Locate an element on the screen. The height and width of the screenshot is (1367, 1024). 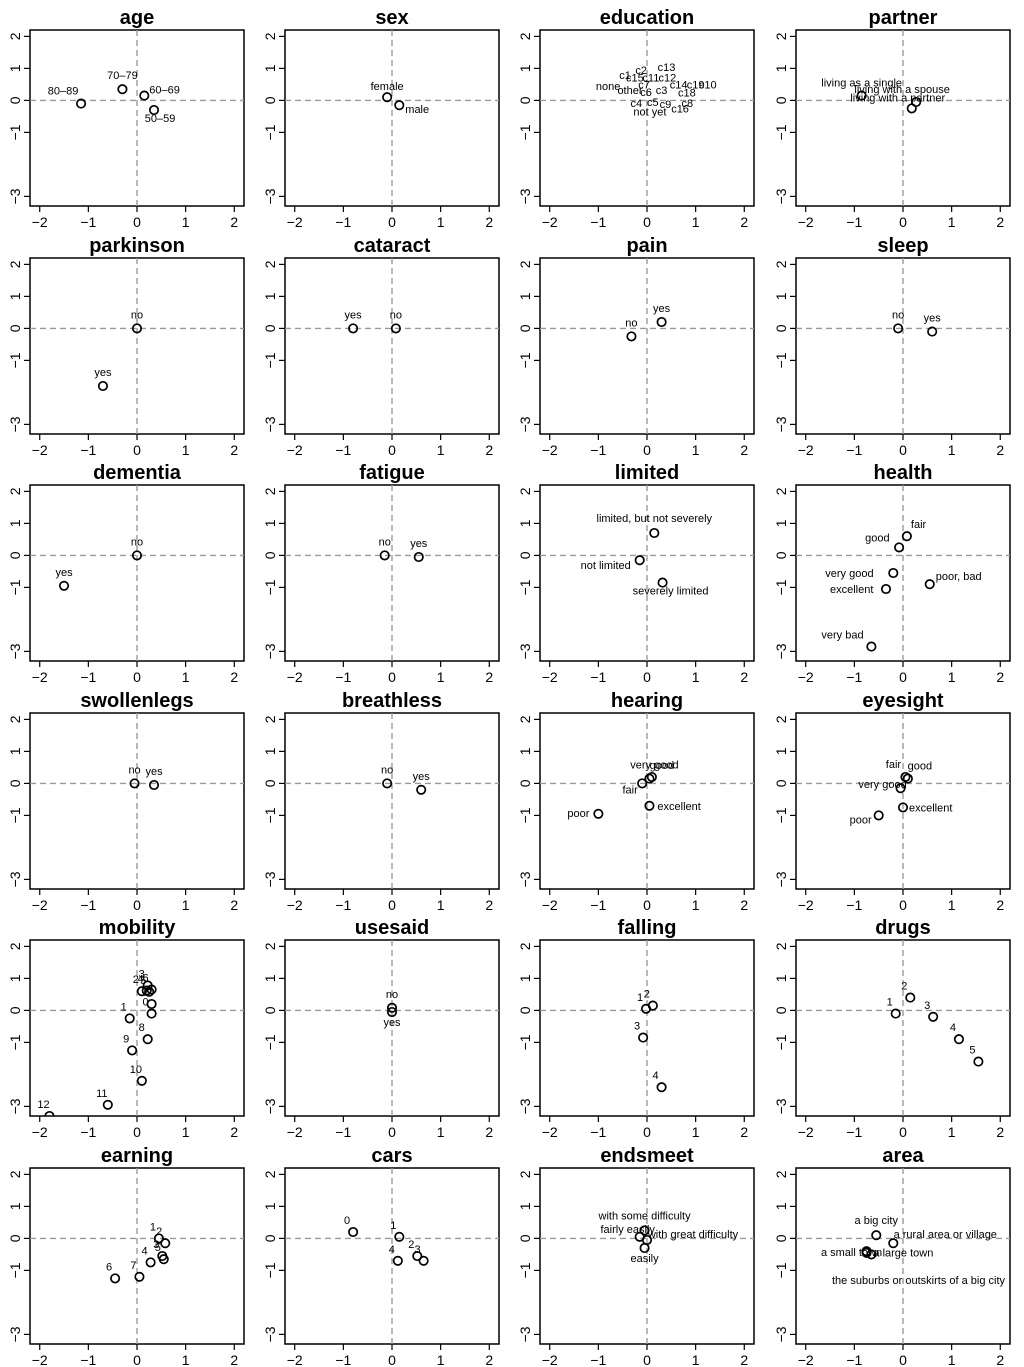
panel-mobility-label-0: 0 is located at coordinates (146, 1003).